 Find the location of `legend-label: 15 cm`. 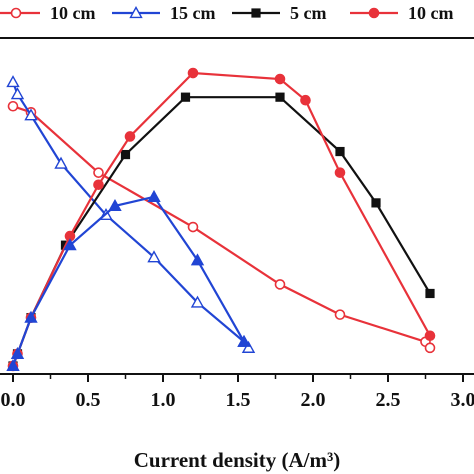

legend-label: 15 cm is located at coordinates (192, 13).